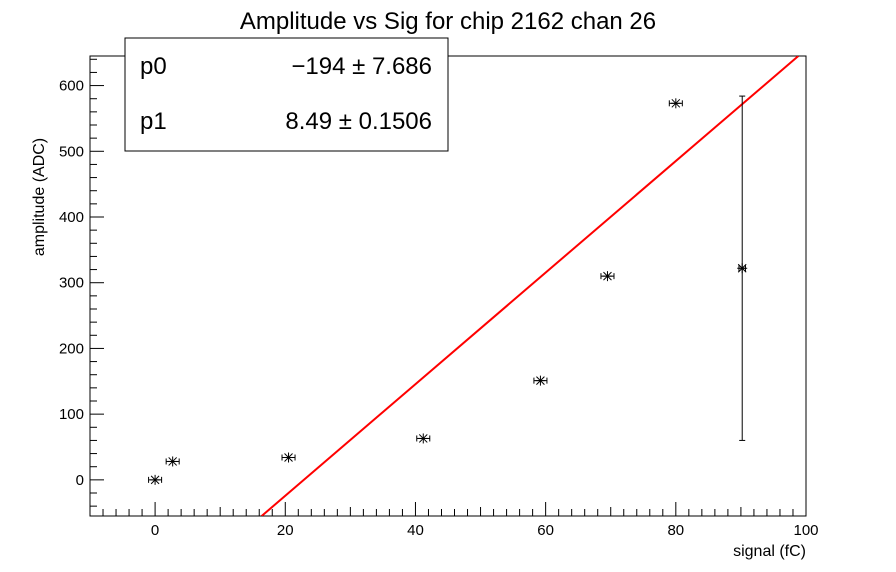  Describe the element at coordinates (71, 414) in the screenshot. I see `y-tick-label: 100` at that location.